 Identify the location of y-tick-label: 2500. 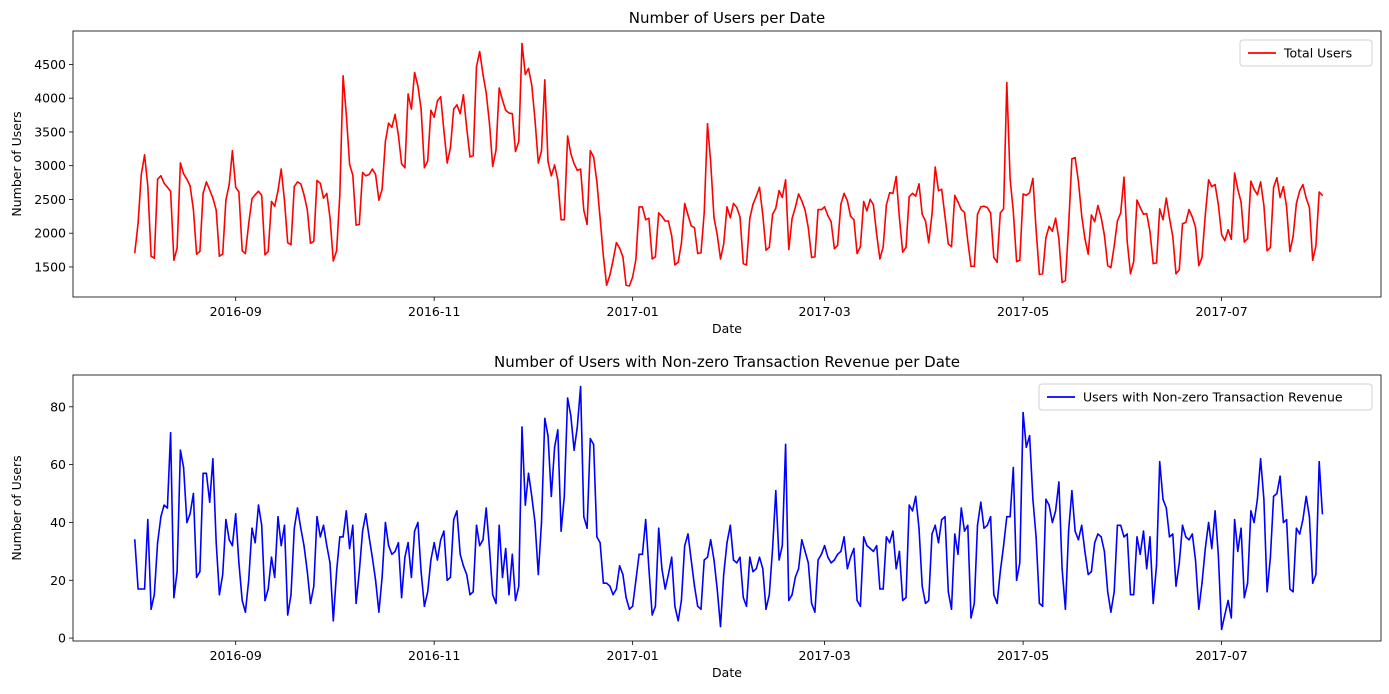
(50, 199).